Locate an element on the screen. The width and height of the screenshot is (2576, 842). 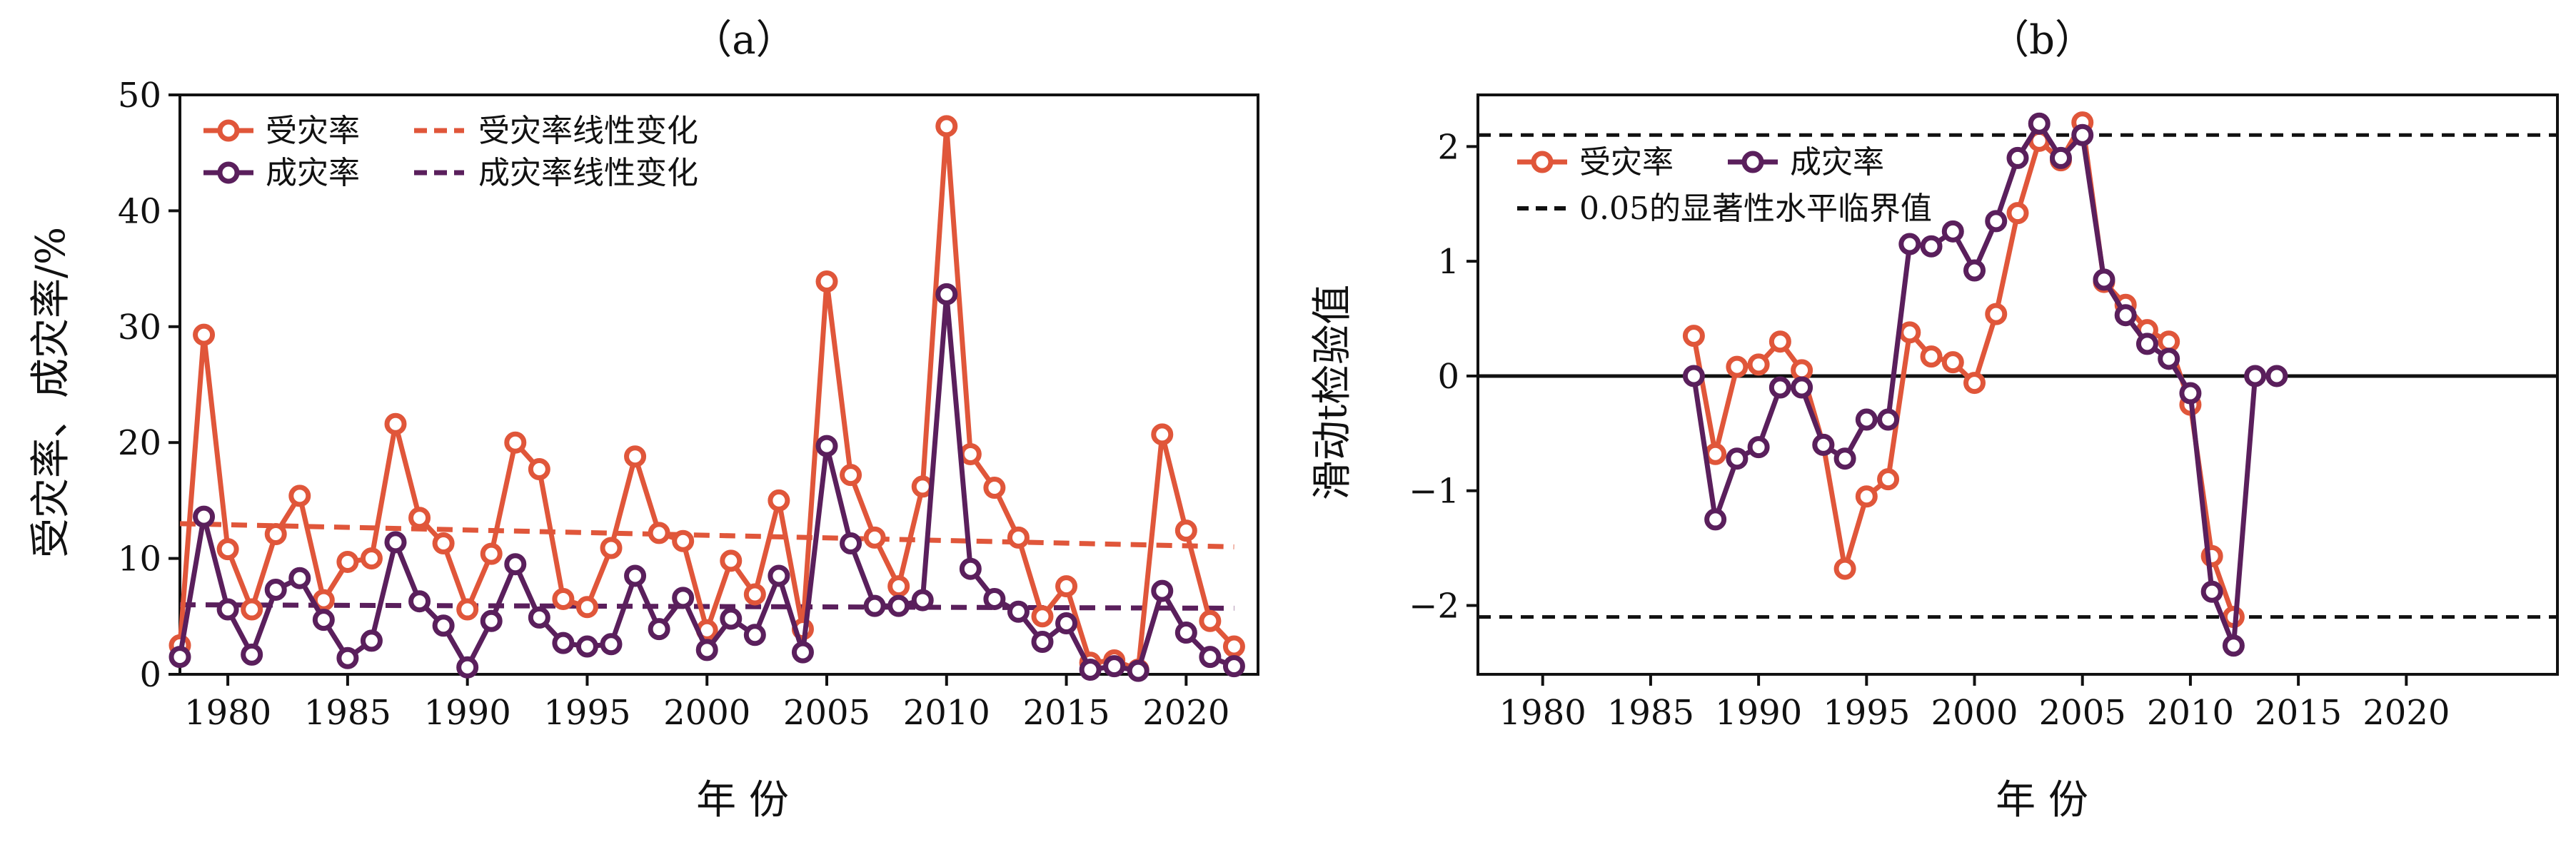
legend-label-受灾率线性变化: 受灾率线性变化 is located at coordinates (588, 131).